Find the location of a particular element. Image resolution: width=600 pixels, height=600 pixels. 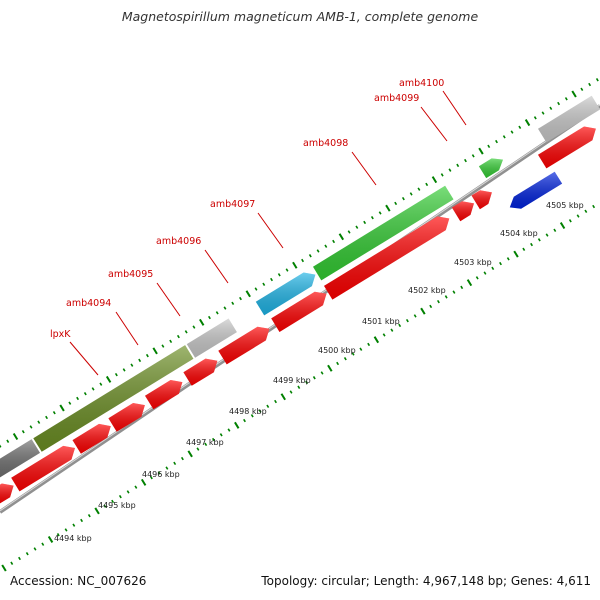

ruler-label: 4497 kbp is located at coordinates (205, 442).